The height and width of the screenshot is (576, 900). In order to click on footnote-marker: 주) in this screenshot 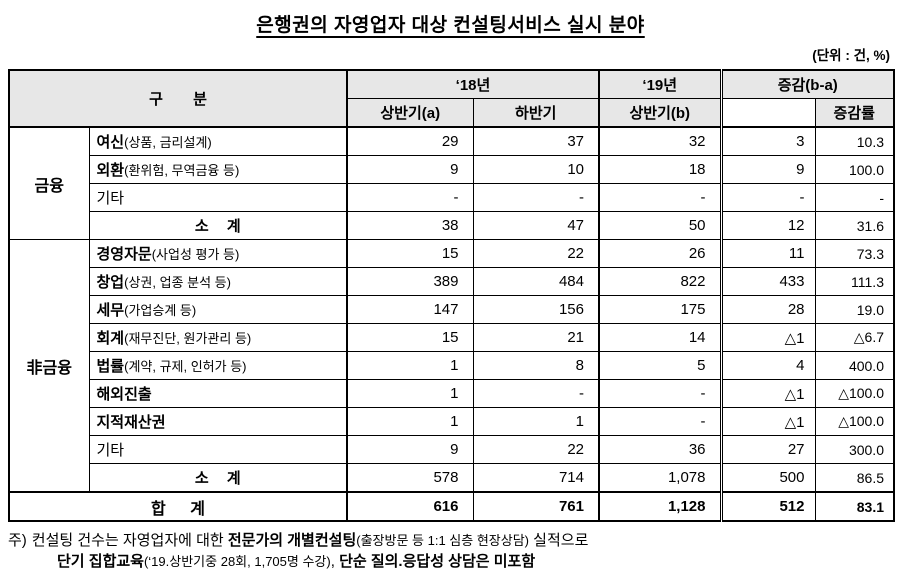, I will do `click(17, 540)`.